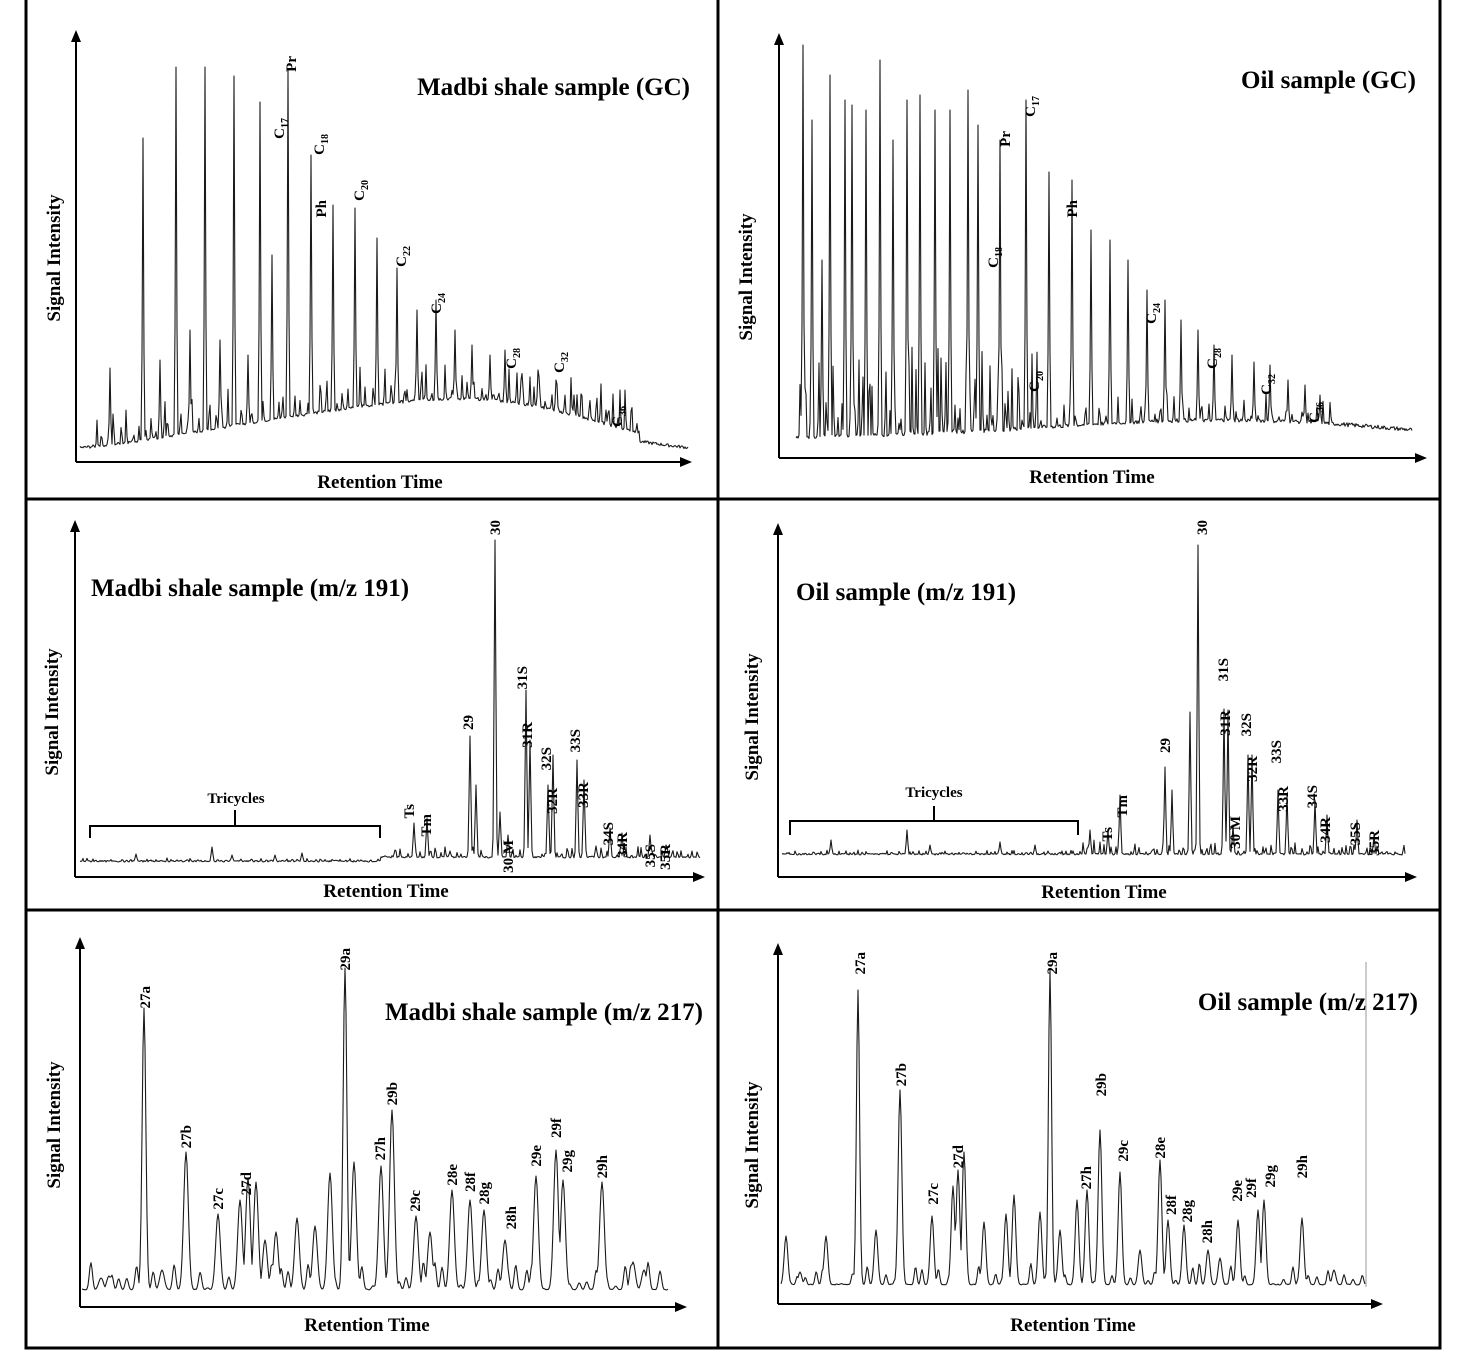 The image size is (1464, 1367). What do you see at coordinates (544, 1012) in the screenshot?
I see `chart-title: Madbi shale sample (m/z 217)` at bounding box center [544, 1012].